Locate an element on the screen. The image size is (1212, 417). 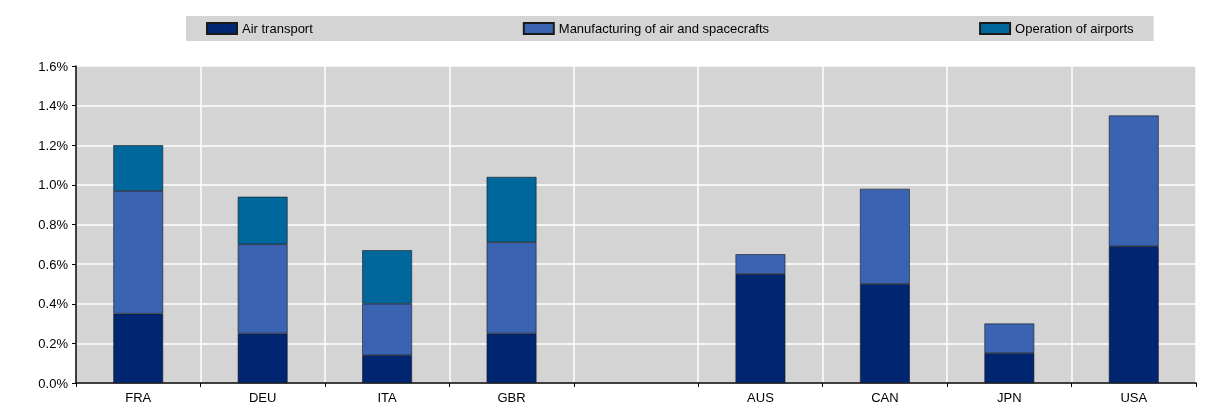
y-tick-label: 1.6% is located at coordinates (53, 66).